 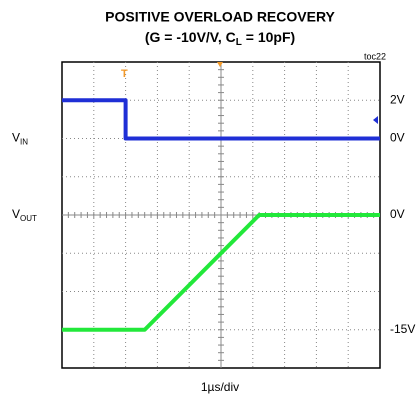 What do you see at coordinates (220, 17) in the screenshot?
I see `chart-title: POSITIVE OVERLOAD RECOVERY` at bounding box center [220, 17].